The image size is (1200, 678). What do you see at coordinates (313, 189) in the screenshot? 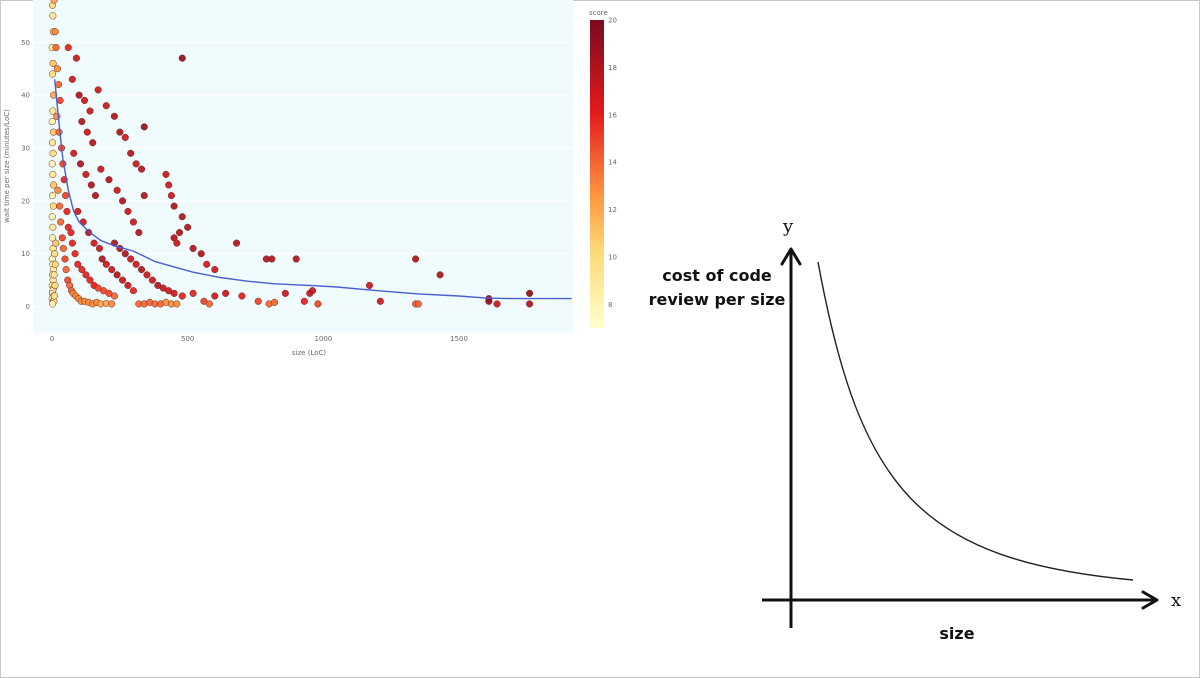
I see `trend-line` at bounding box center [313, 189].